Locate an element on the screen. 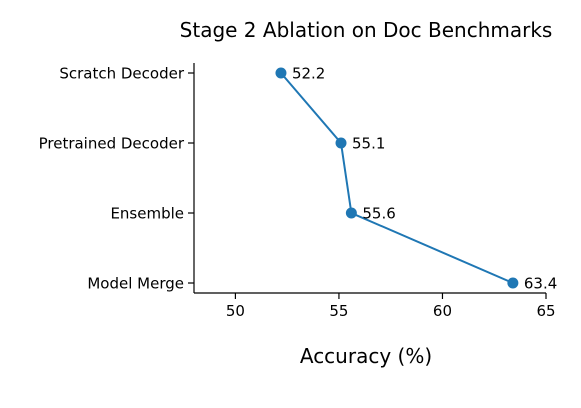  data-label: 52.2 is located at coordinates (308, 74).